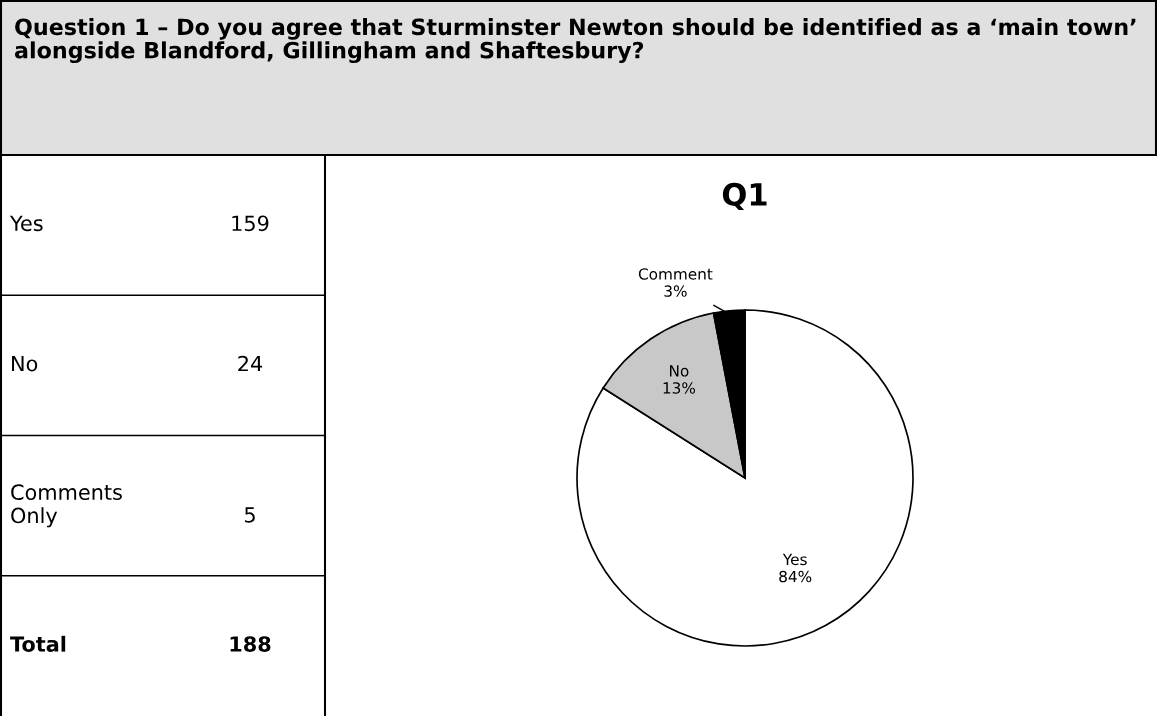  I want to click on text: 5, so click(249, 515).